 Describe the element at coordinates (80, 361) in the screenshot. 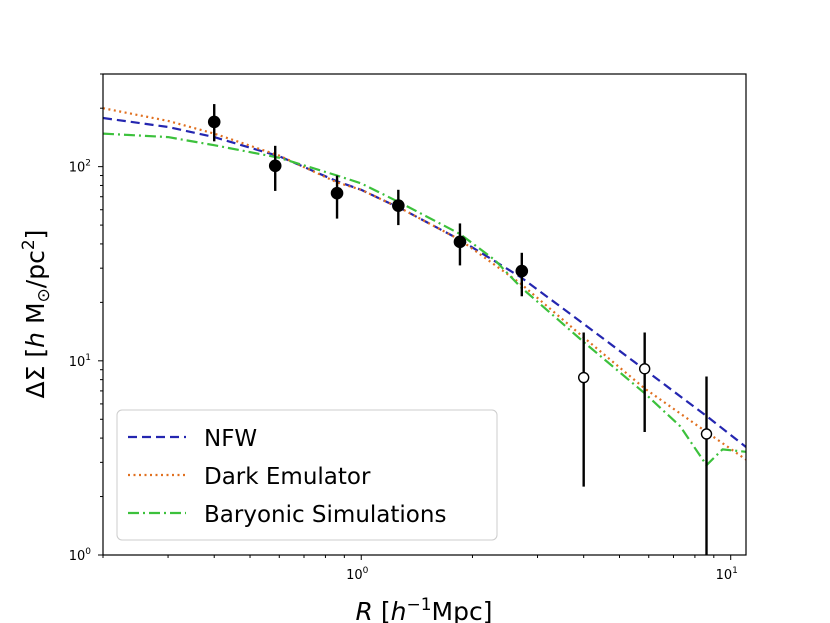

I see `y-tick-label: 10¹` at that location.